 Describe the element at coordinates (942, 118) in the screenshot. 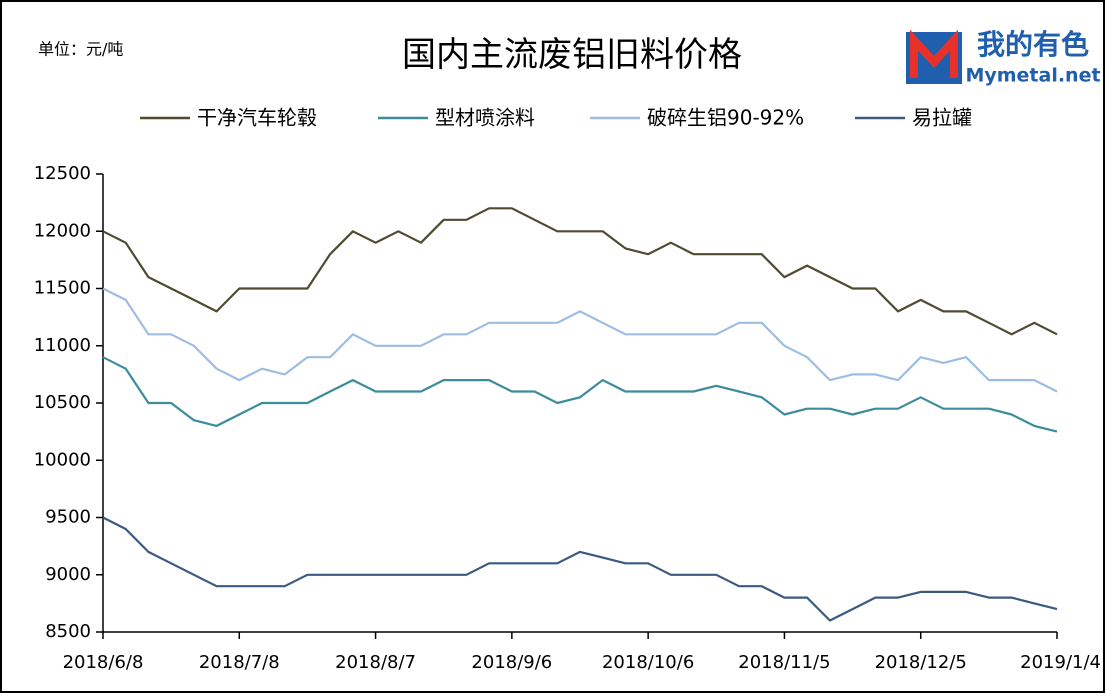

I see `legend-label: 易拉罐` at that location.